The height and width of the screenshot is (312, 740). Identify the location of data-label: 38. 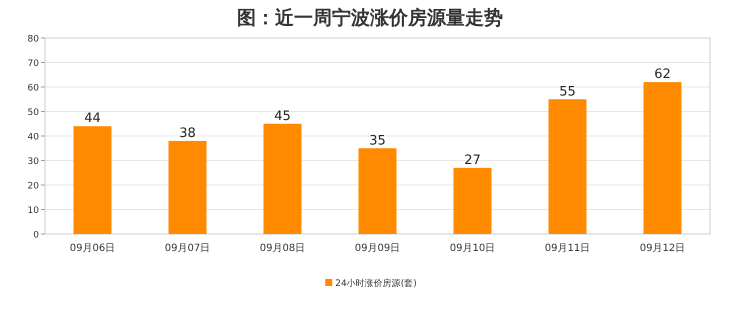
(187, 133).